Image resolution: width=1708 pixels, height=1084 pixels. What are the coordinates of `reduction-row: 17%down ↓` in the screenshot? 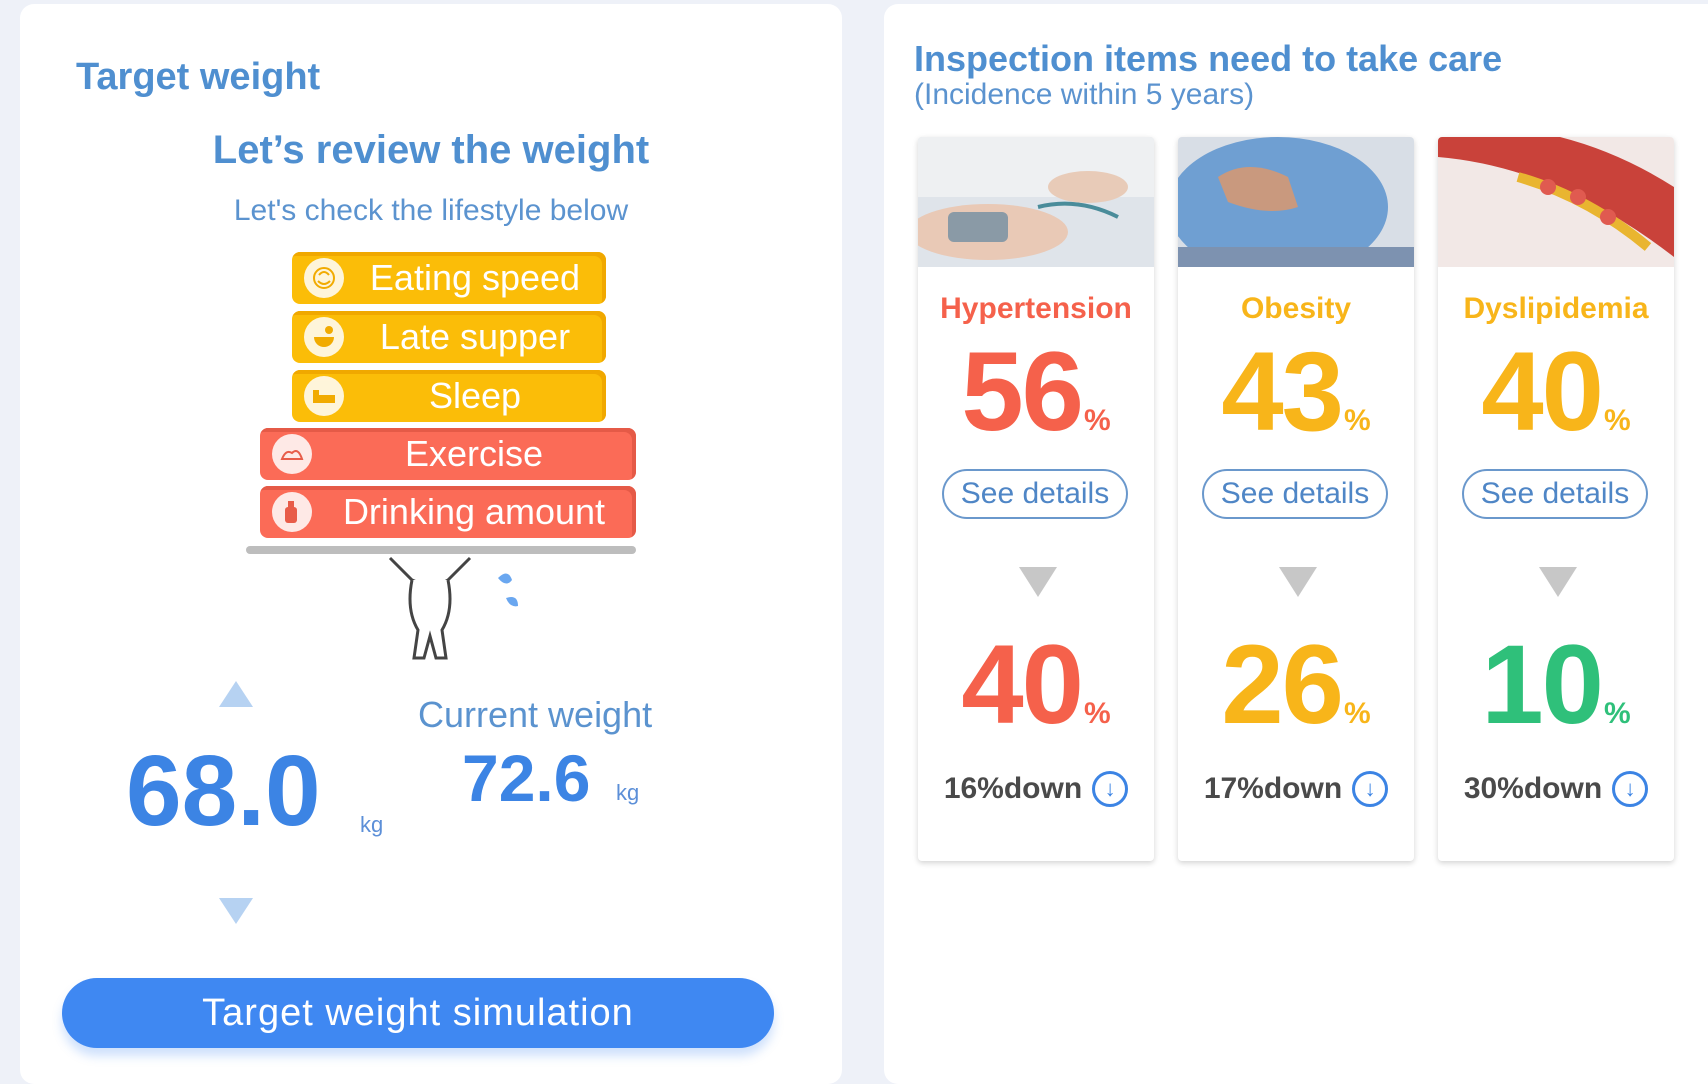 It's located at (1296, 789).